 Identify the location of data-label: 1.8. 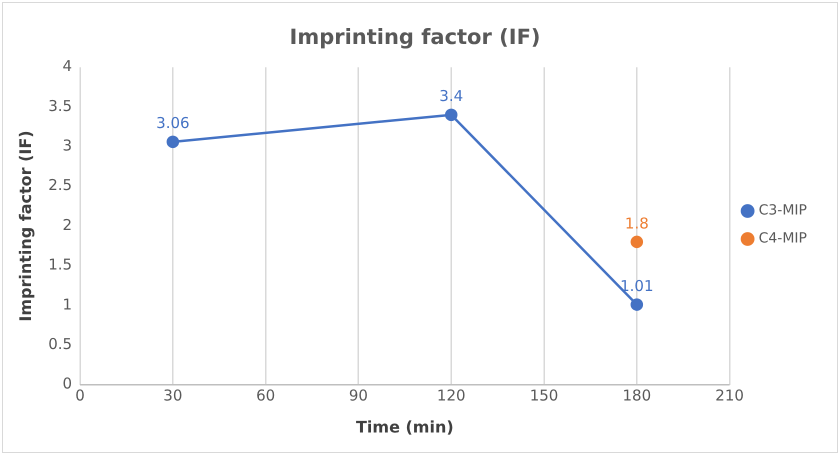
(636, 223).